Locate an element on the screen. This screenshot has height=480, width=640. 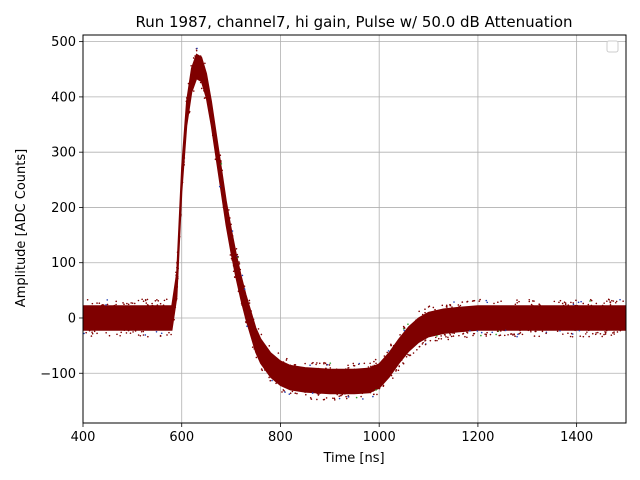
x-tick-label: 600 is located at coordinates (181, 437).